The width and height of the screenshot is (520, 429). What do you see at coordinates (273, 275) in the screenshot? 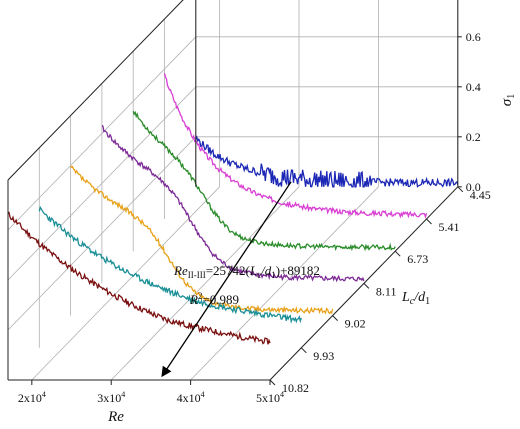
I see `fit-eq-d-sub: 1` at bounding box center [273, 275].